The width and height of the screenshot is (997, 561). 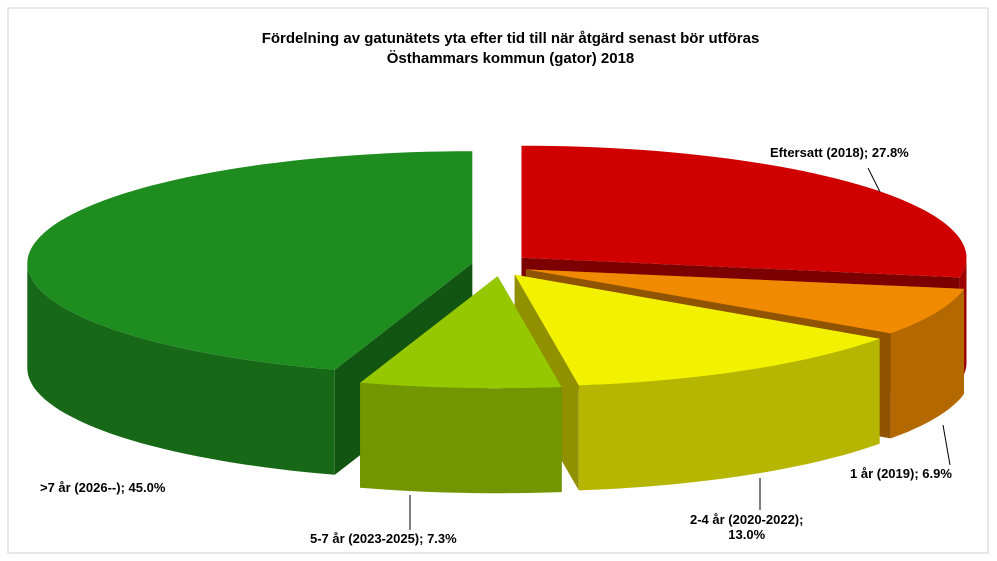 What do you see at coordinates (901, 473) in the screenshot?
I see `data-label: 1 år (2019); 6.9%` at bounding box center [901, 473].